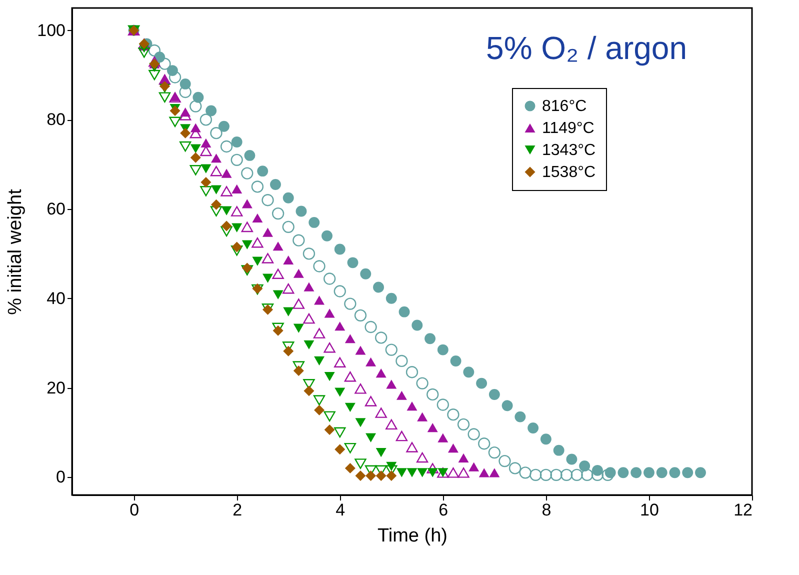 The image size is (799, 575). What do you see at coordinates (56, 209) in the screenshot?
I see `y-tick-label: 60` at bounding box center [56, 209].